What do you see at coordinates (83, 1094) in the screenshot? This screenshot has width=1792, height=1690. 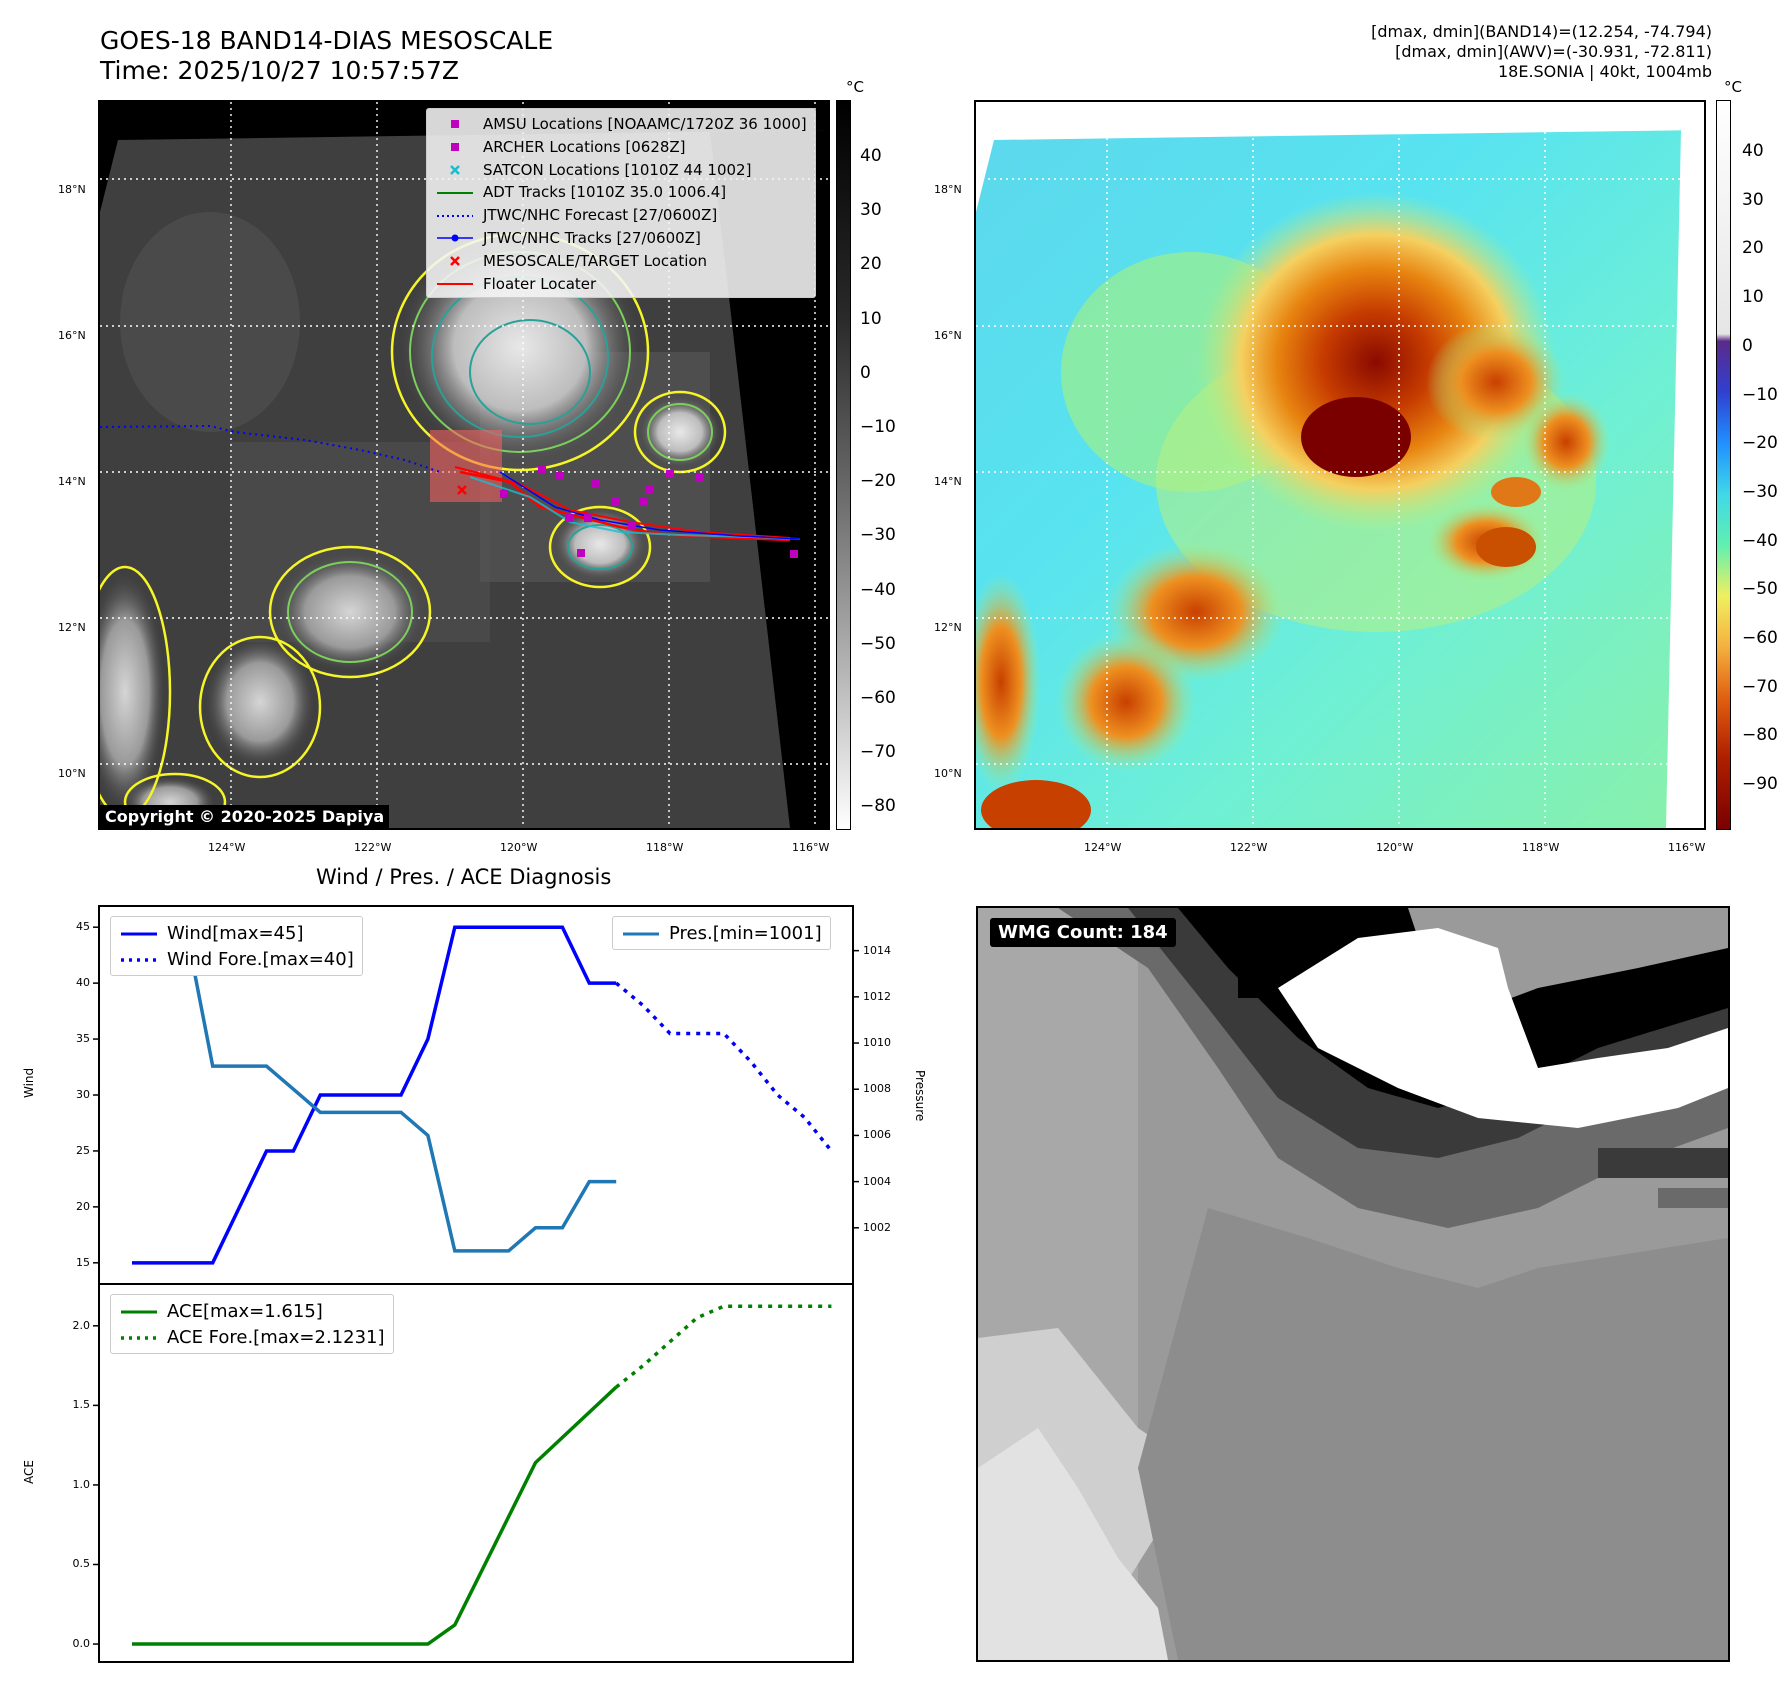 I see `wind-tick-label: 30` at bounding box center [83, 1094].